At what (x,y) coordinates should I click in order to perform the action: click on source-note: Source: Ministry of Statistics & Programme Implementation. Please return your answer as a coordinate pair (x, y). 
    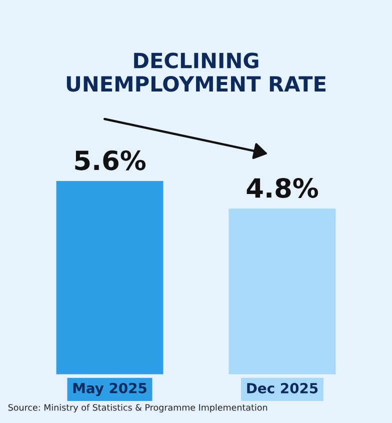
    Looking at the image, I should click on (138, 408).